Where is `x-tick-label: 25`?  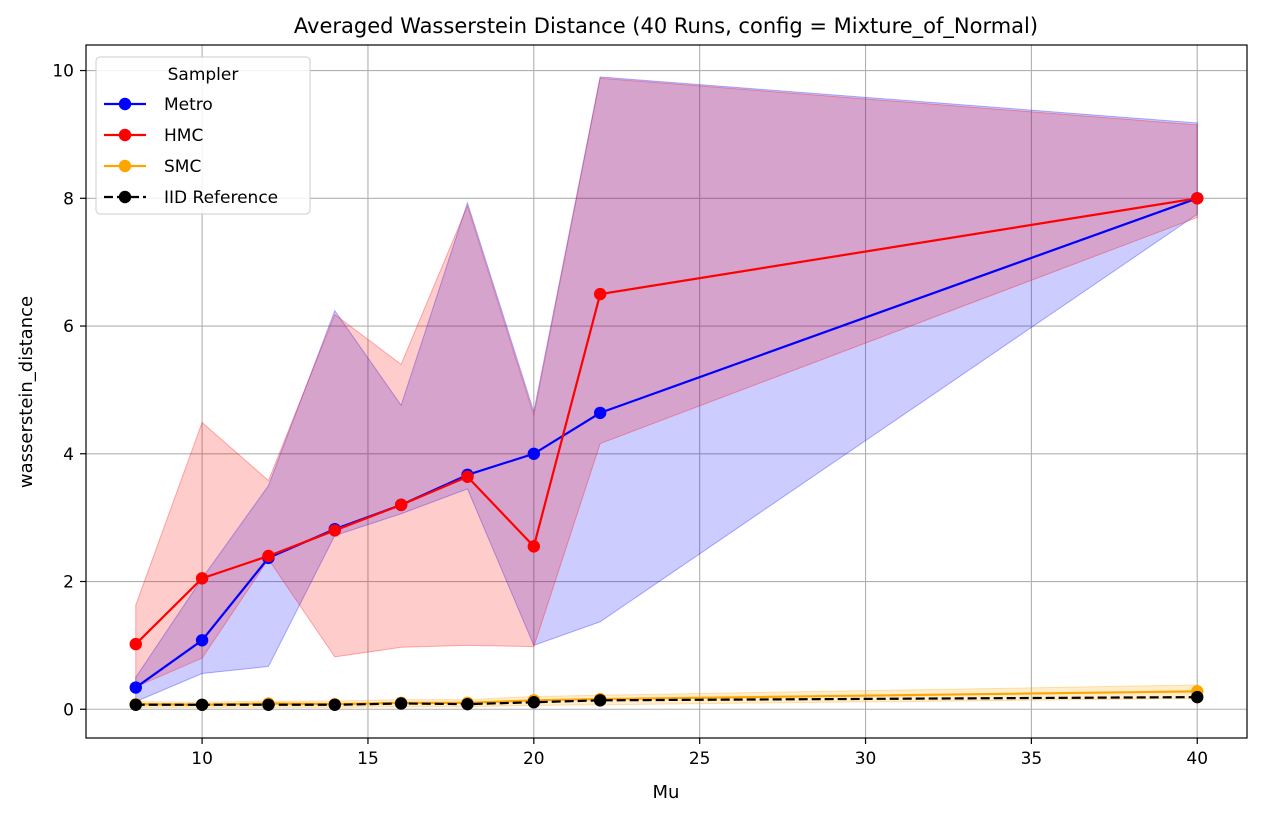 x-tick-label: 25 is located at coordinates (700, 759).